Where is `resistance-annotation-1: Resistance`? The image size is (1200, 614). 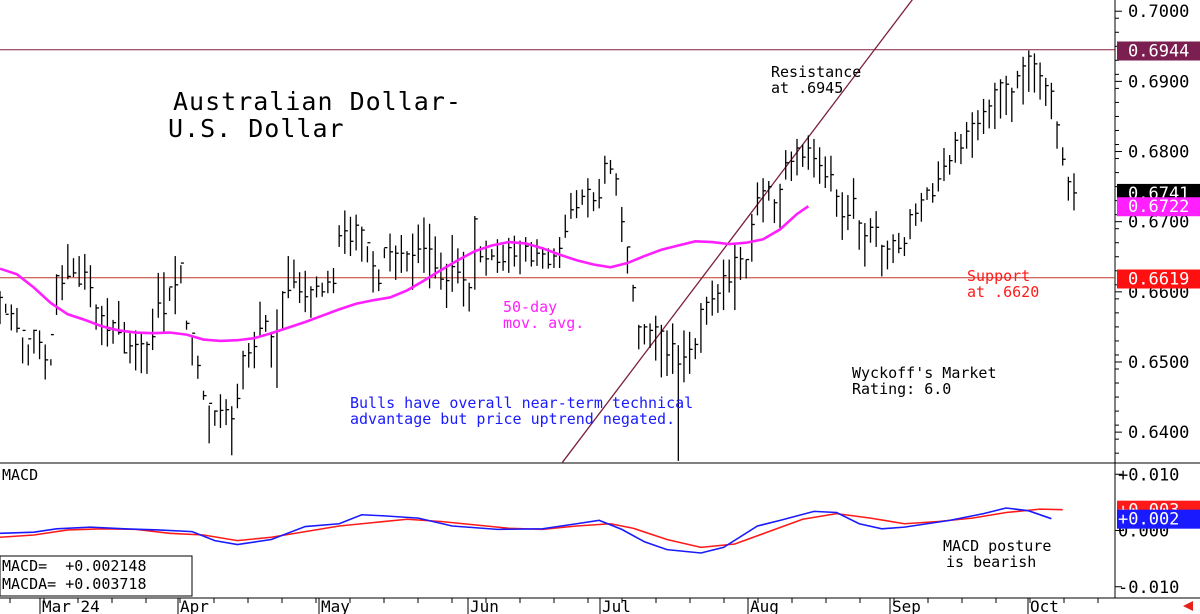 resistance-annotation-1: Resistance is located at coordinates (816, 72).